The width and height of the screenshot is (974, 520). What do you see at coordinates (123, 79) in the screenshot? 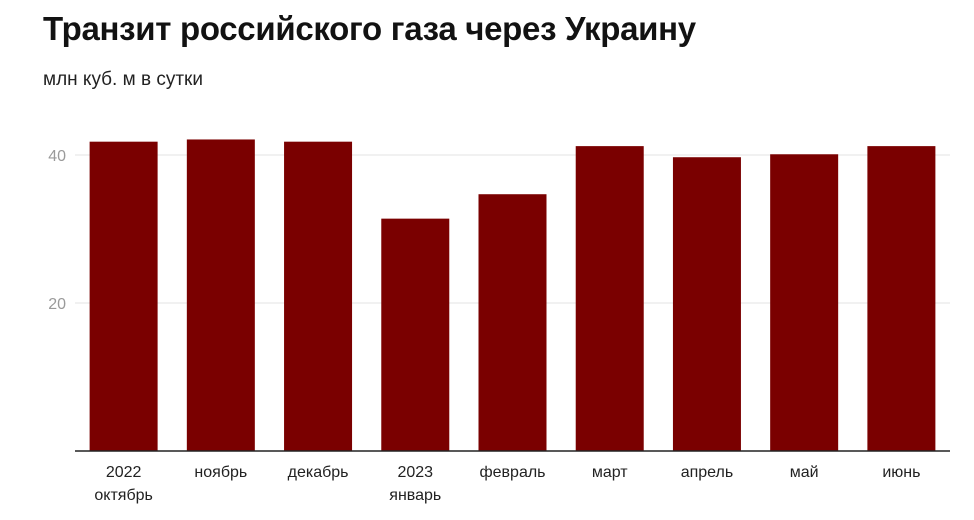
I see `chart-subtitle: млн куб. м в сутки` at bounding box center [123, 79].